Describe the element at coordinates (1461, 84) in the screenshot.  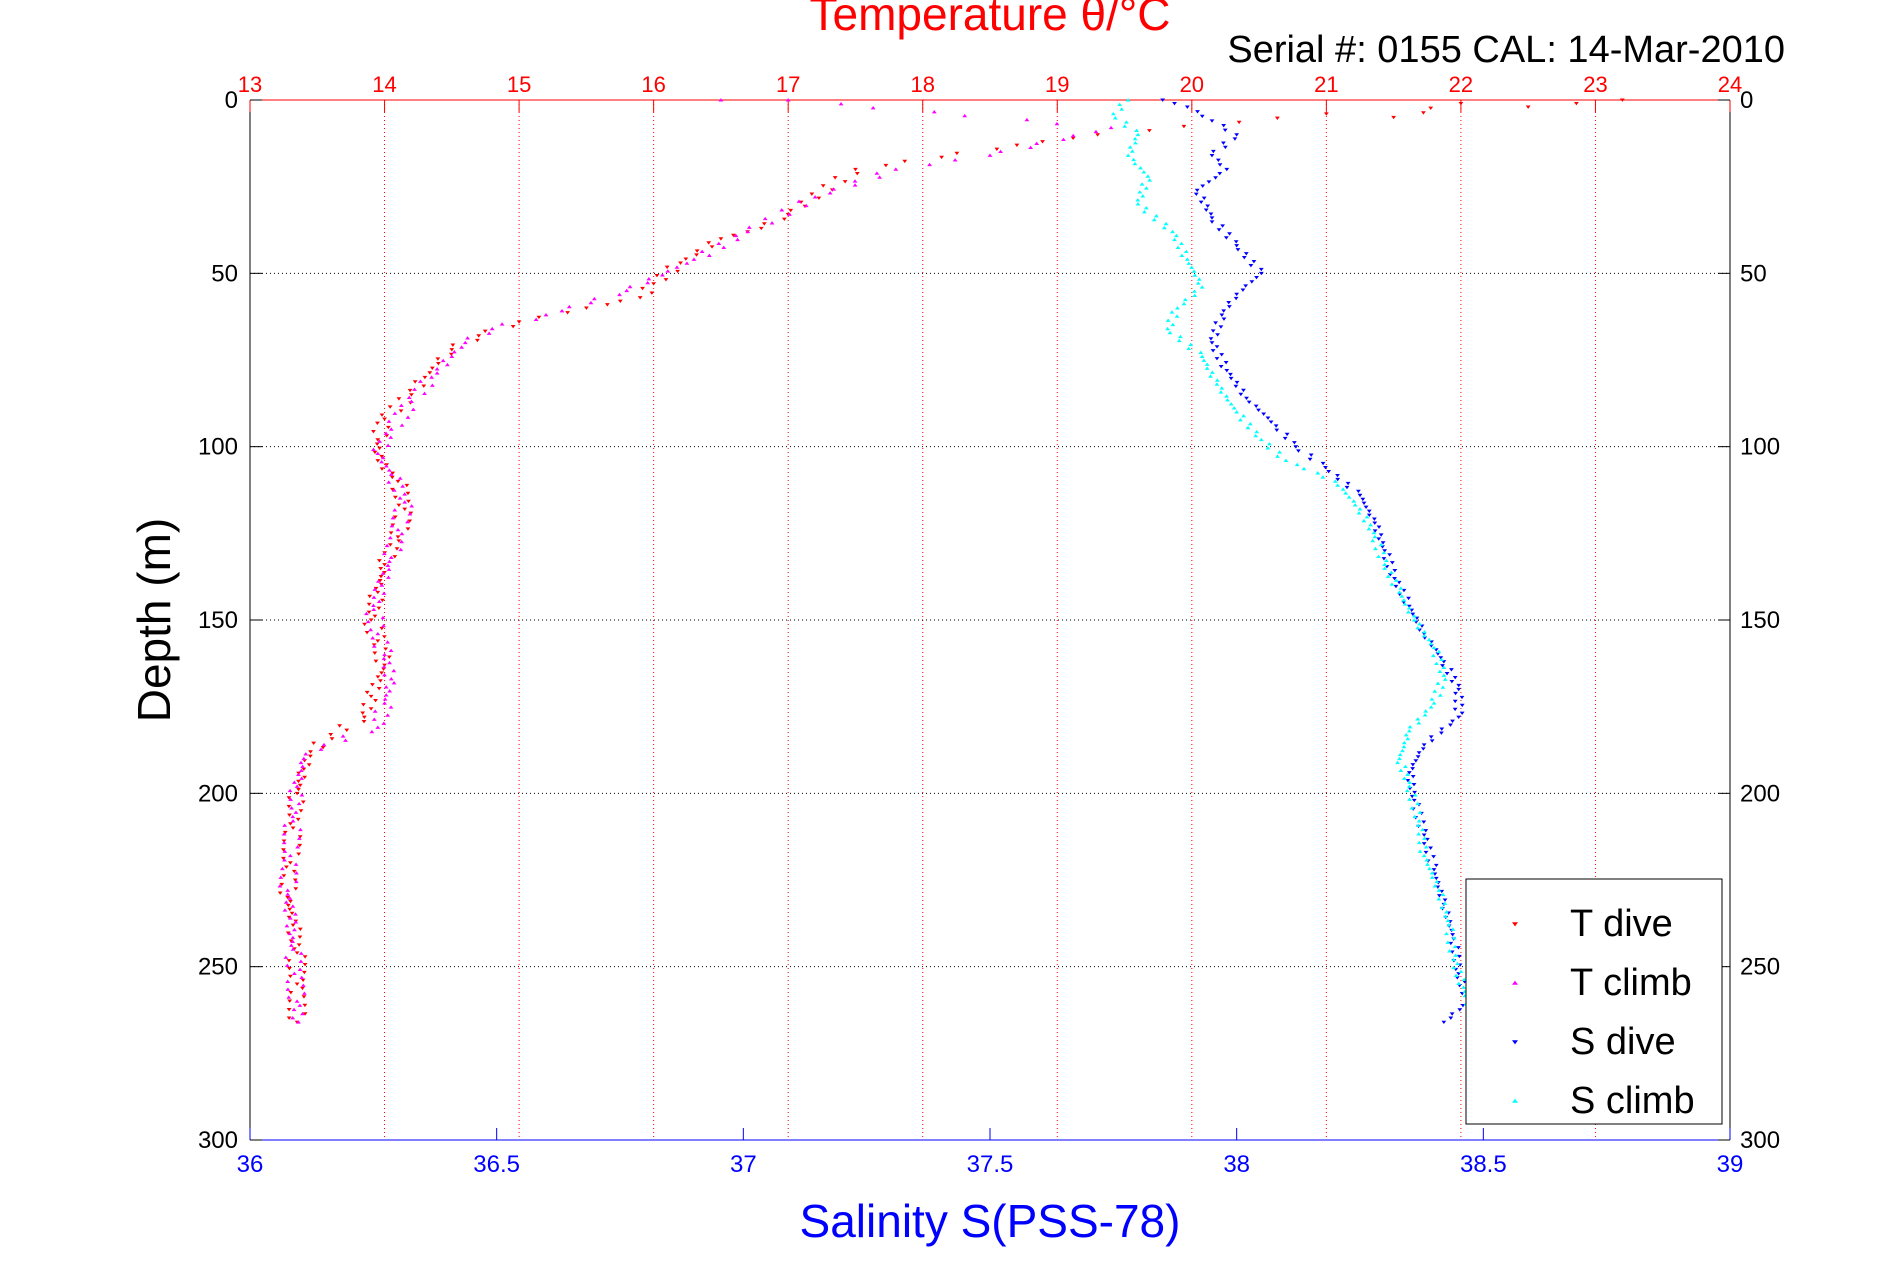
I see `temperature-tick-label: 22` at that location.